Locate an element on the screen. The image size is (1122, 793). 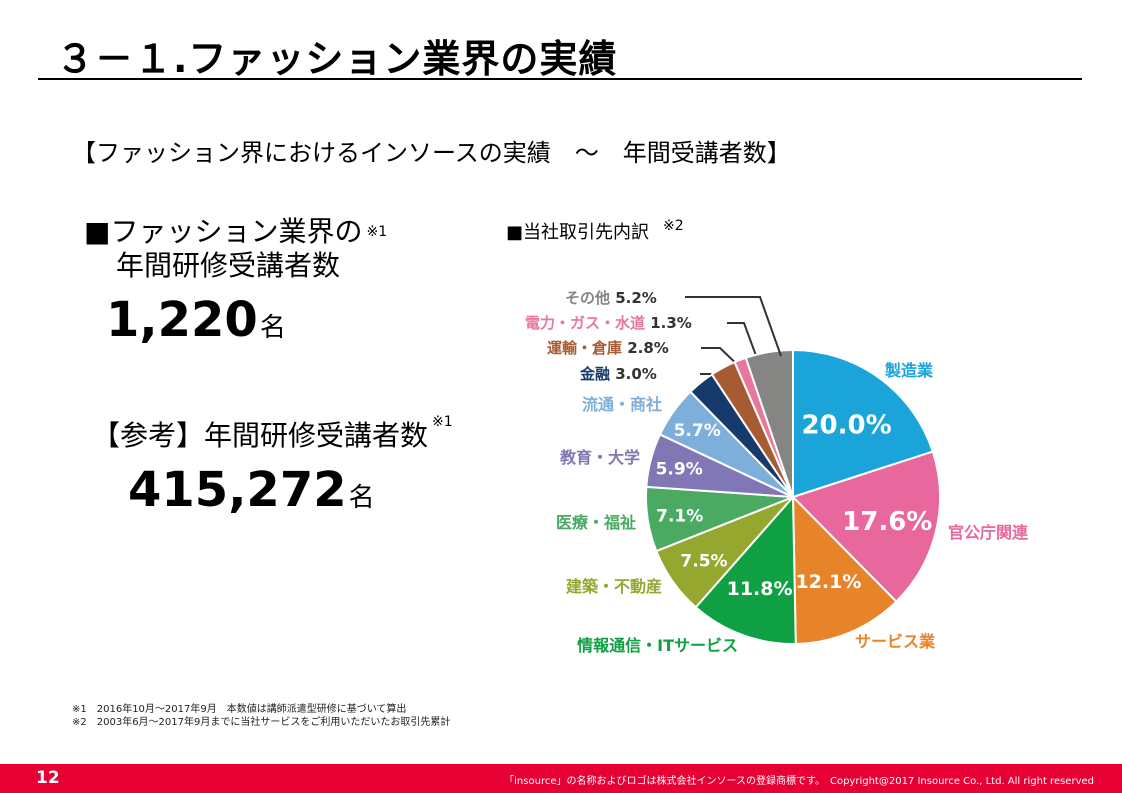
total-trainee-count: 415,272 is located at coordinates (237, 490).